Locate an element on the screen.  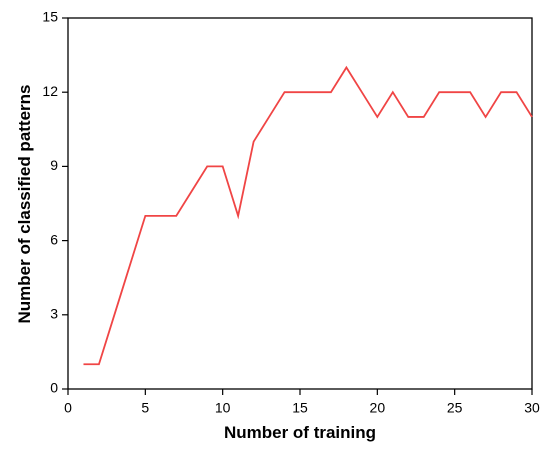
x-tick-label: 5 is located at coordinates (145, 408).